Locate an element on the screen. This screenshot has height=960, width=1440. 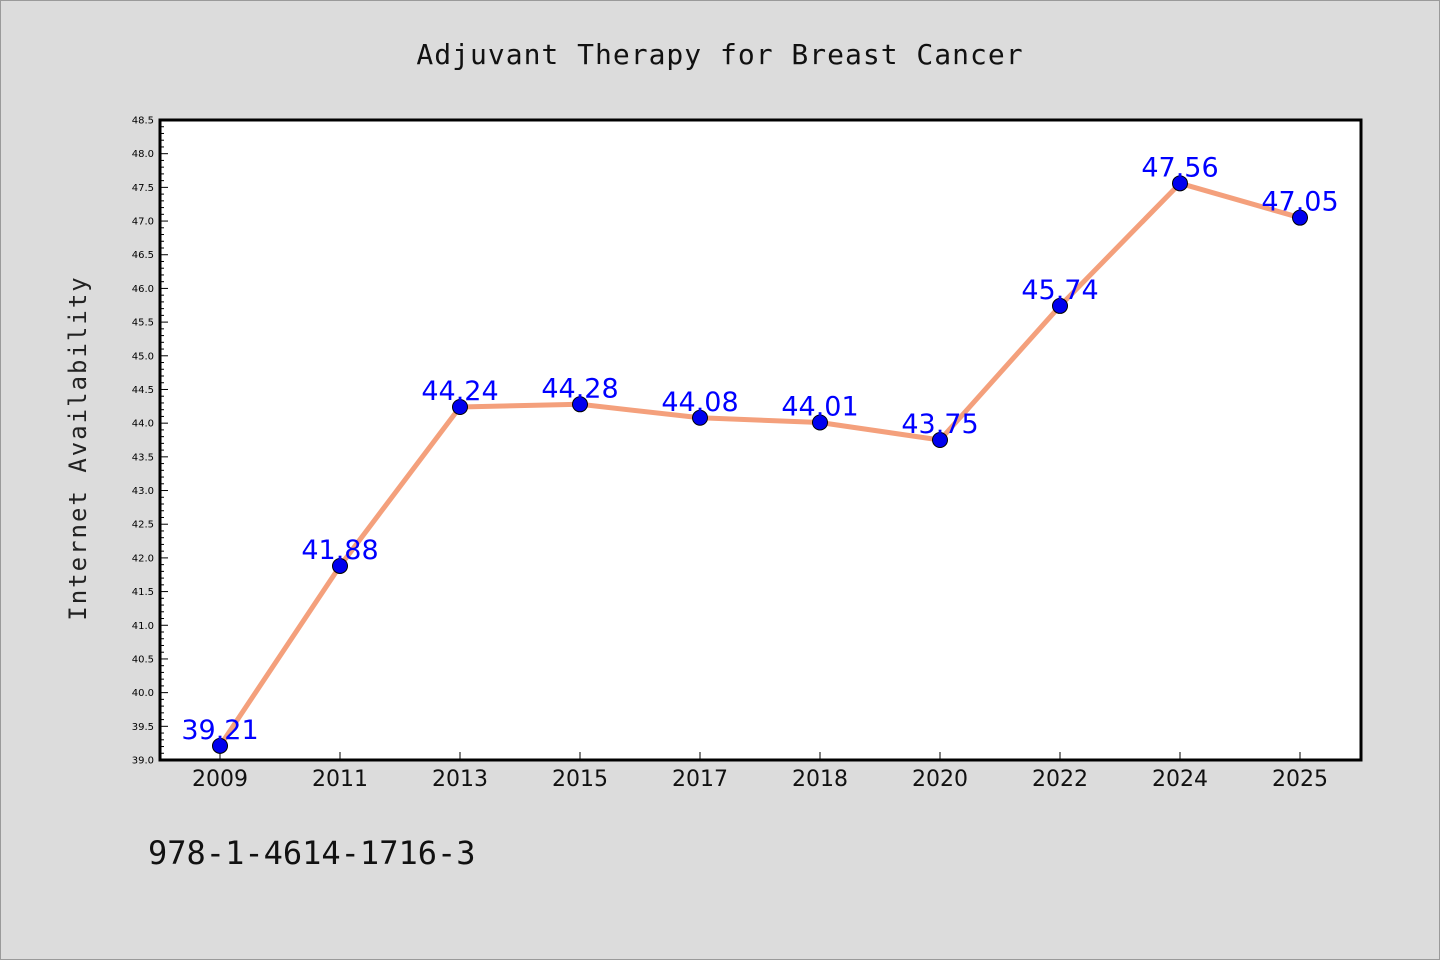
x-tick-label: 2025 is located at coordinates (1300, 779).